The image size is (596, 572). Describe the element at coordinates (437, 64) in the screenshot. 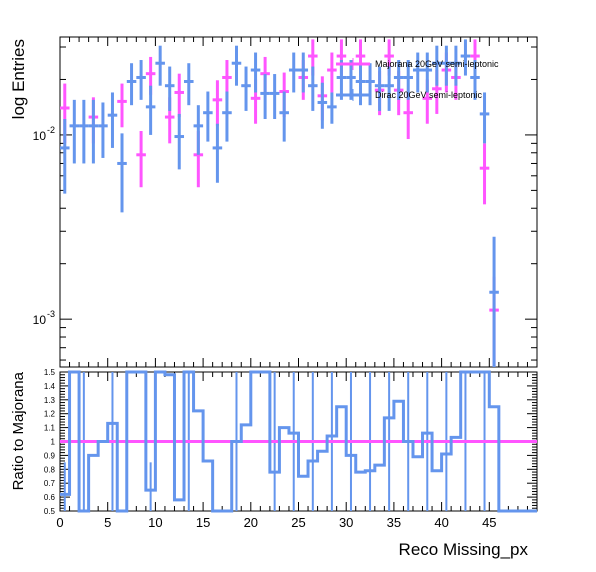

I see `legend-label: Majorana 20GeV semi-leptonic` at that location.